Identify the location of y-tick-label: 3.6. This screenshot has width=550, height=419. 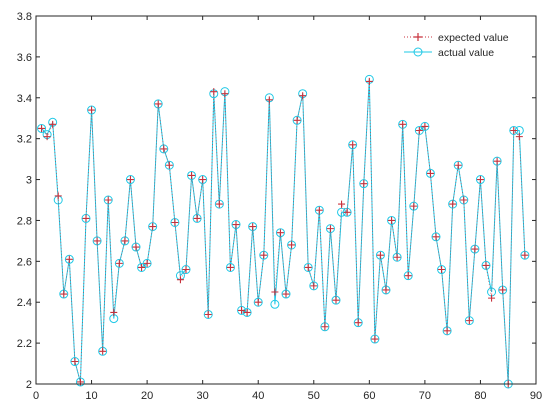
(24, 58).